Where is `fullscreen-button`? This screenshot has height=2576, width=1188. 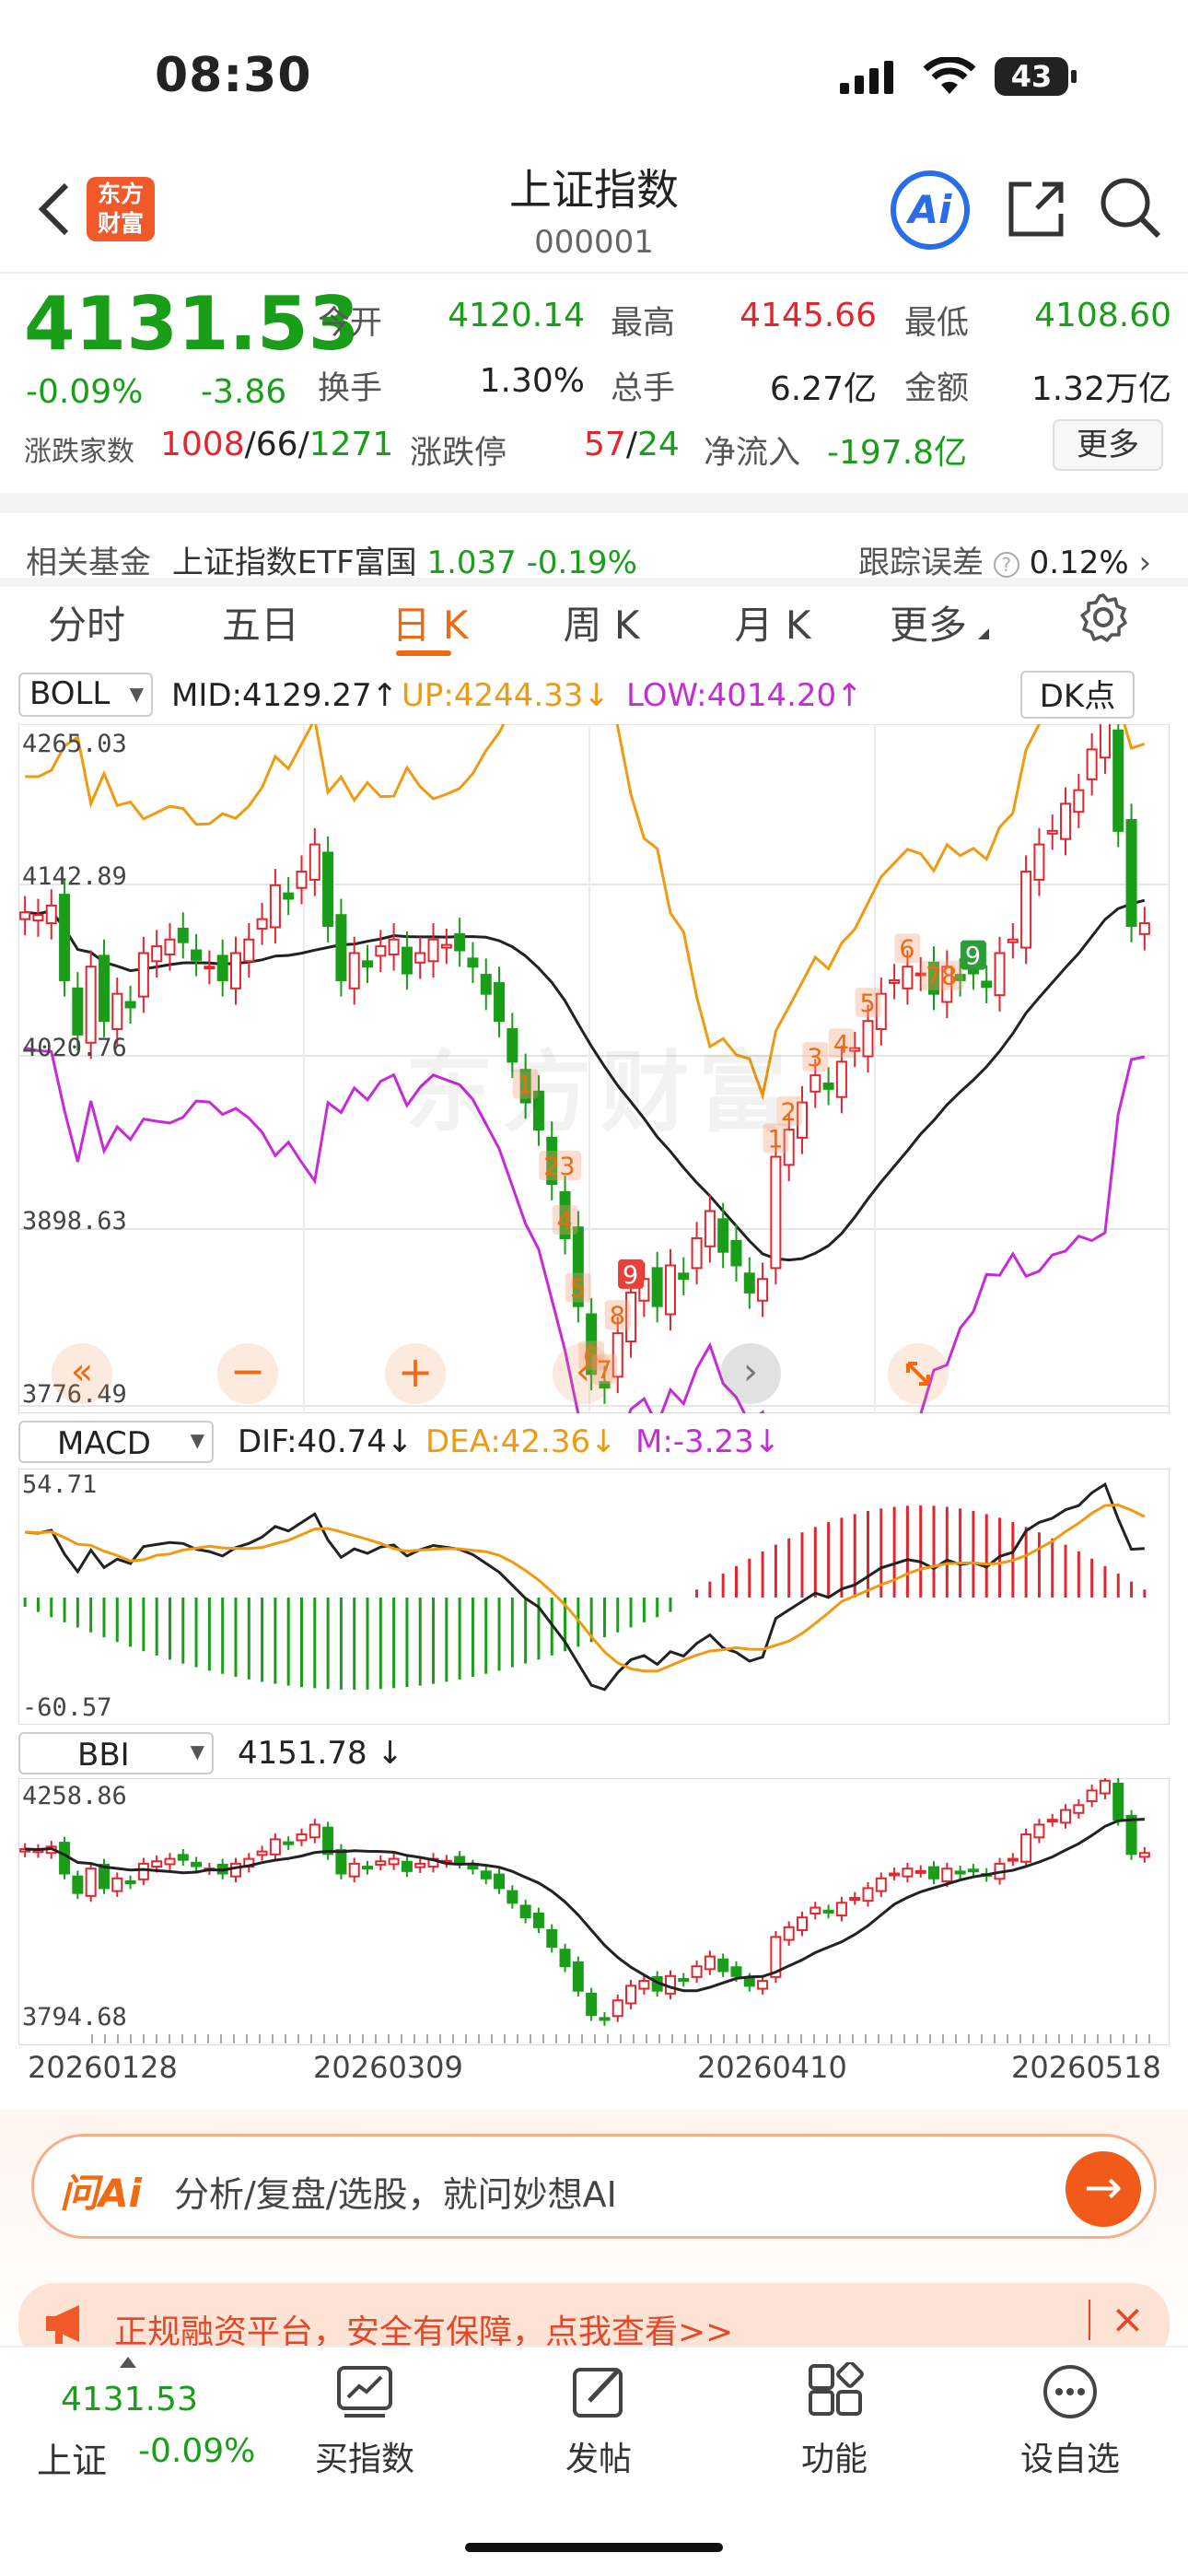
fullscreen-button is located at coordinates (918, 1373).